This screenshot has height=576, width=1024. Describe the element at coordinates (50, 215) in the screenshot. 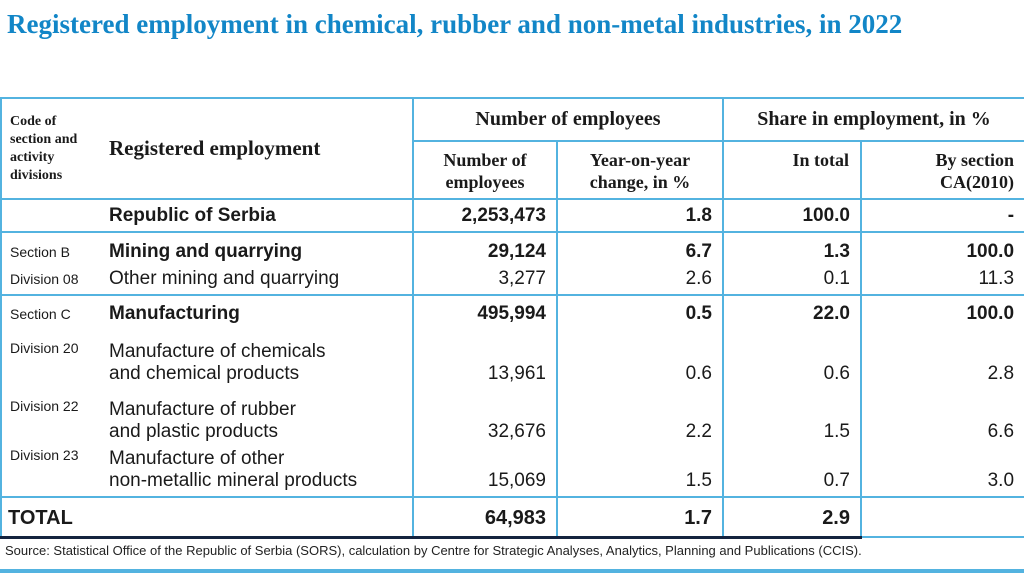

I see `cell-code` at that location.